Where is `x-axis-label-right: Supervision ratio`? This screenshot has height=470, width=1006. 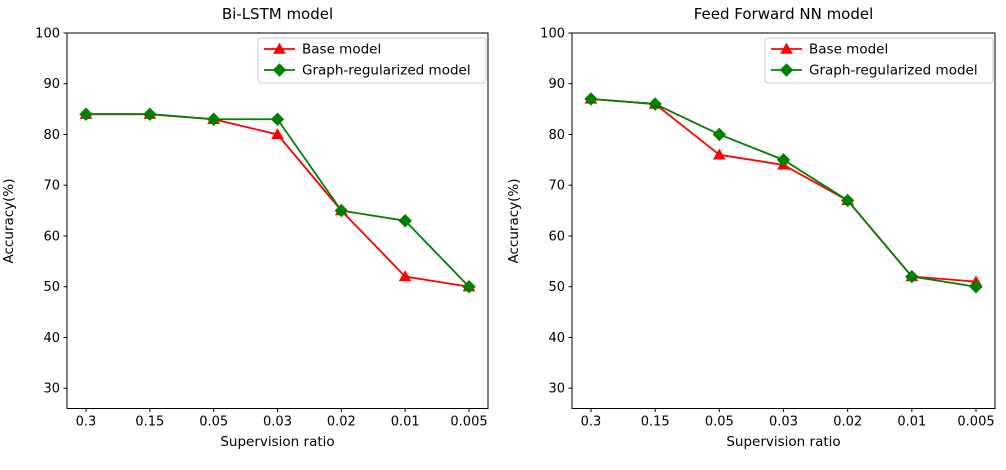
x-axis-label-right: Supervision ratio is located at coordinates (783, 442).